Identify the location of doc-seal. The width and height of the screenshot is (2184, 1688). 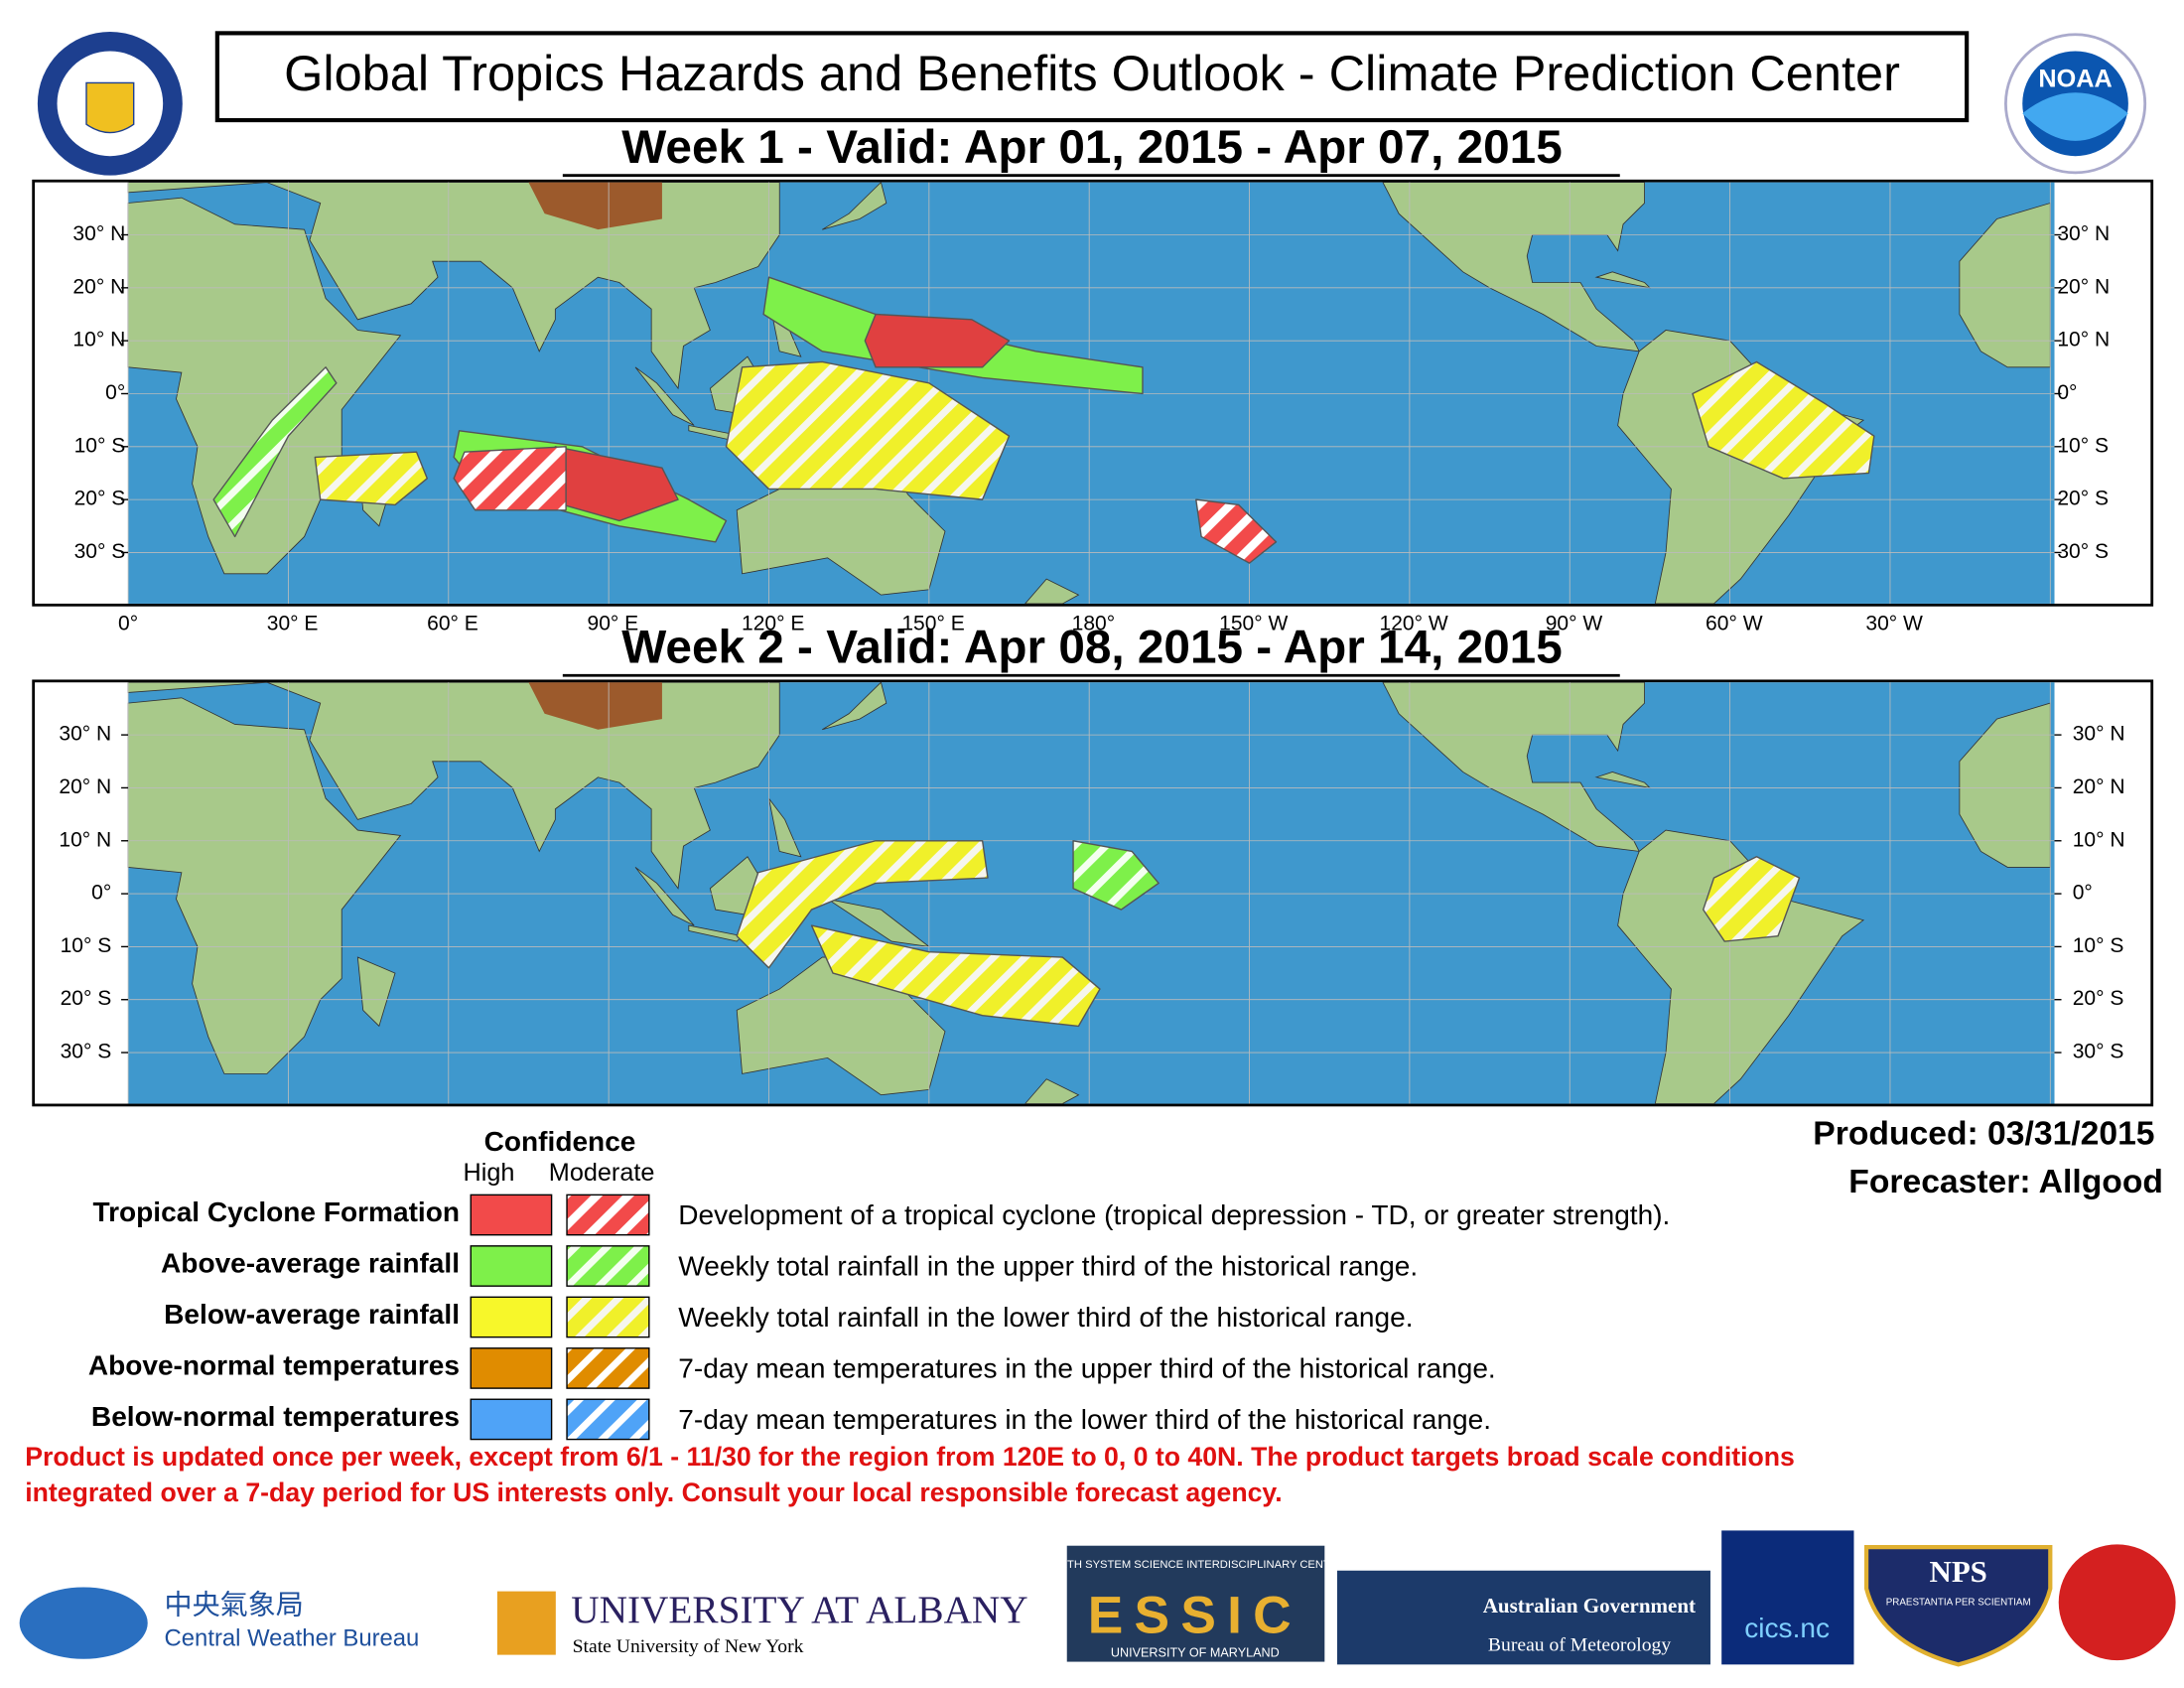
(110, 103).